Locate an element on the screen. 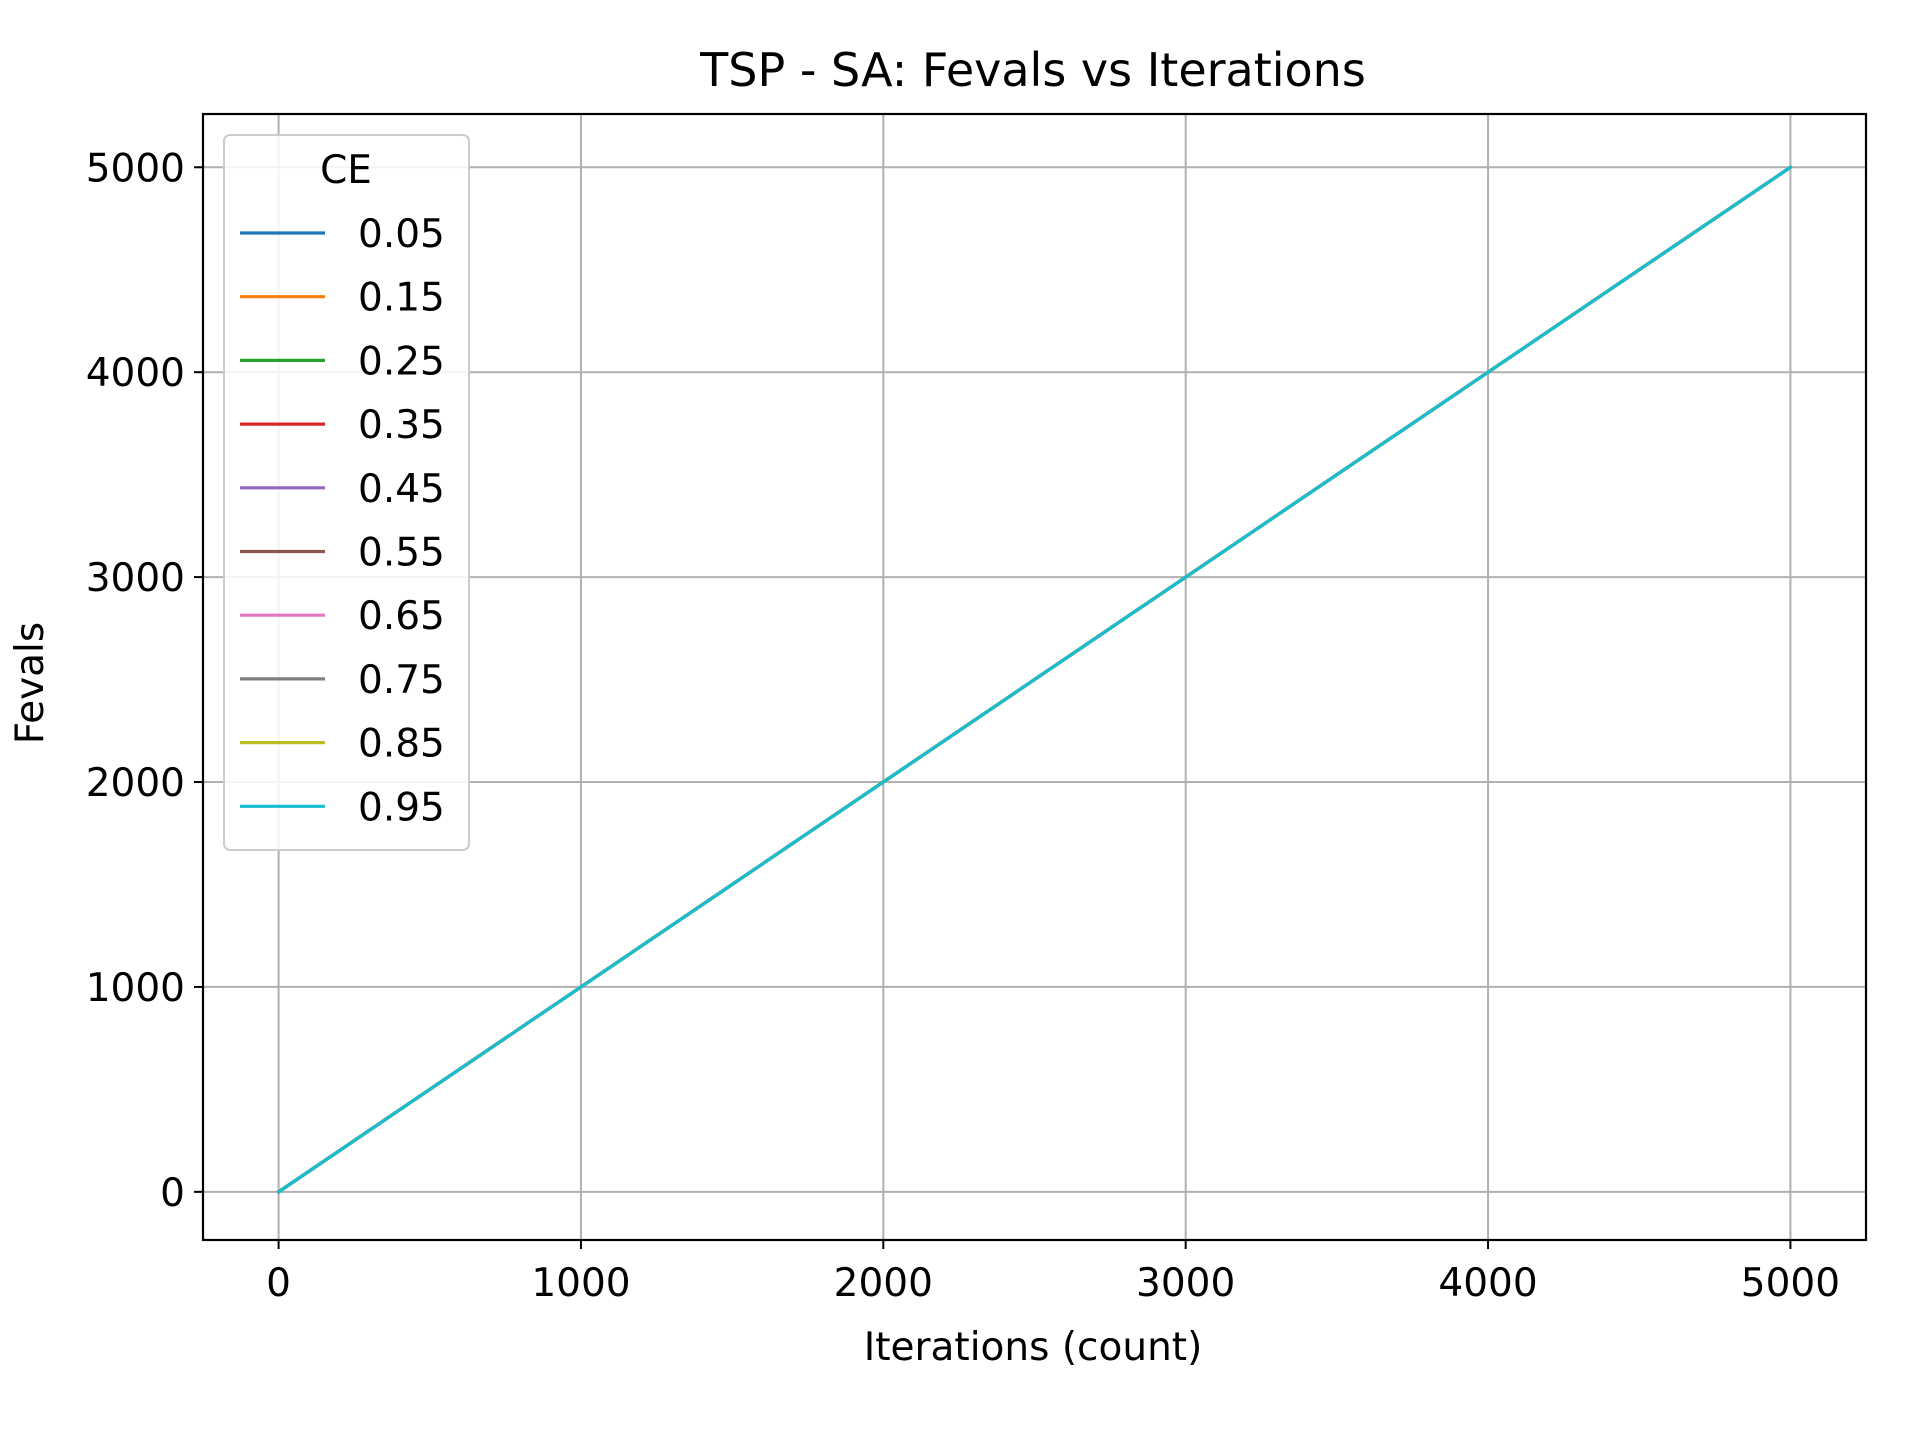  legend-box is located at coordinates (346, 492).